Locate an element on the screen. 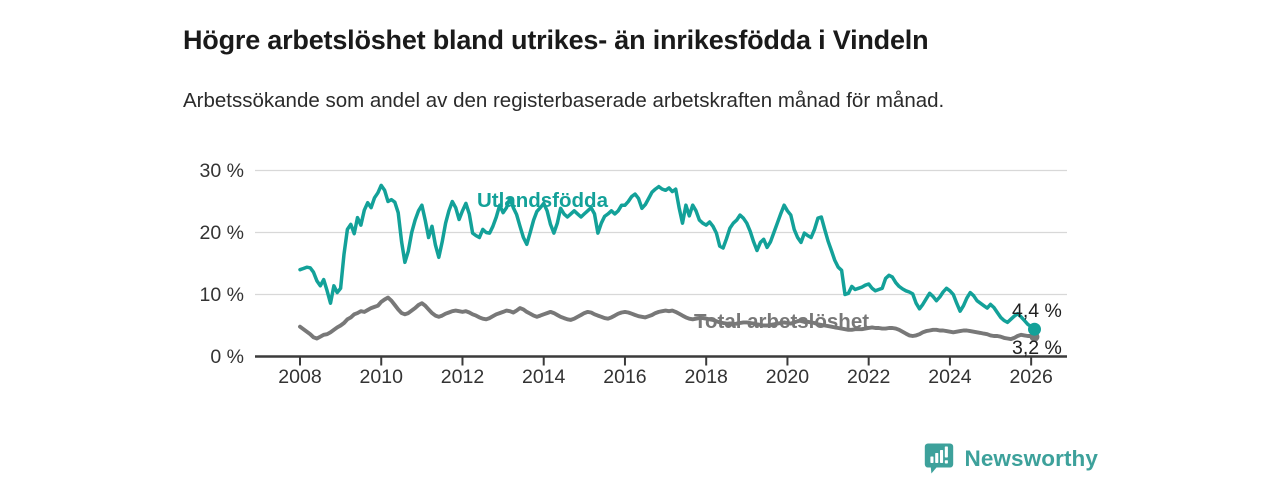 This screenshot has width=1280, height=480. end-value-label-utlandsfodda: 4,4 % is located at coordinates (1037, 311).